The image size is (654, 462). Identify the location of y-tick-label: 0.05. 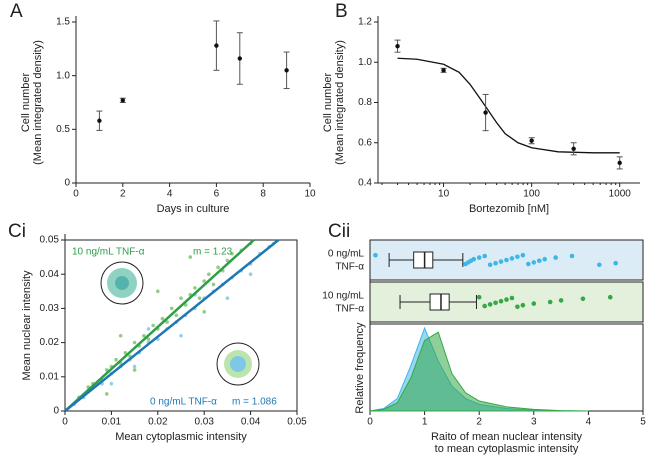
(50, 240).